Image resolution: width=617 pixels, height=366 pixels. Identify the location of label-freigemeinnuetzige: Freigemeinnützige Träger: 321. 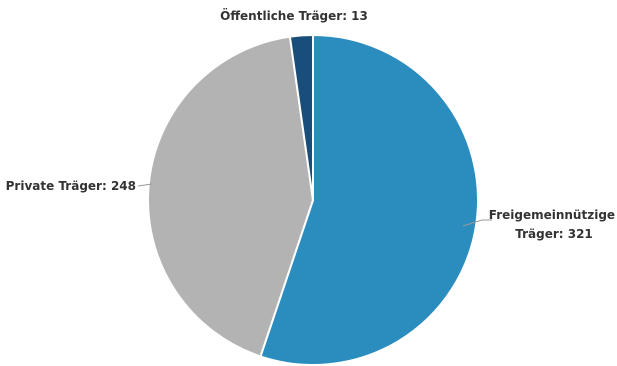
(553, 224).